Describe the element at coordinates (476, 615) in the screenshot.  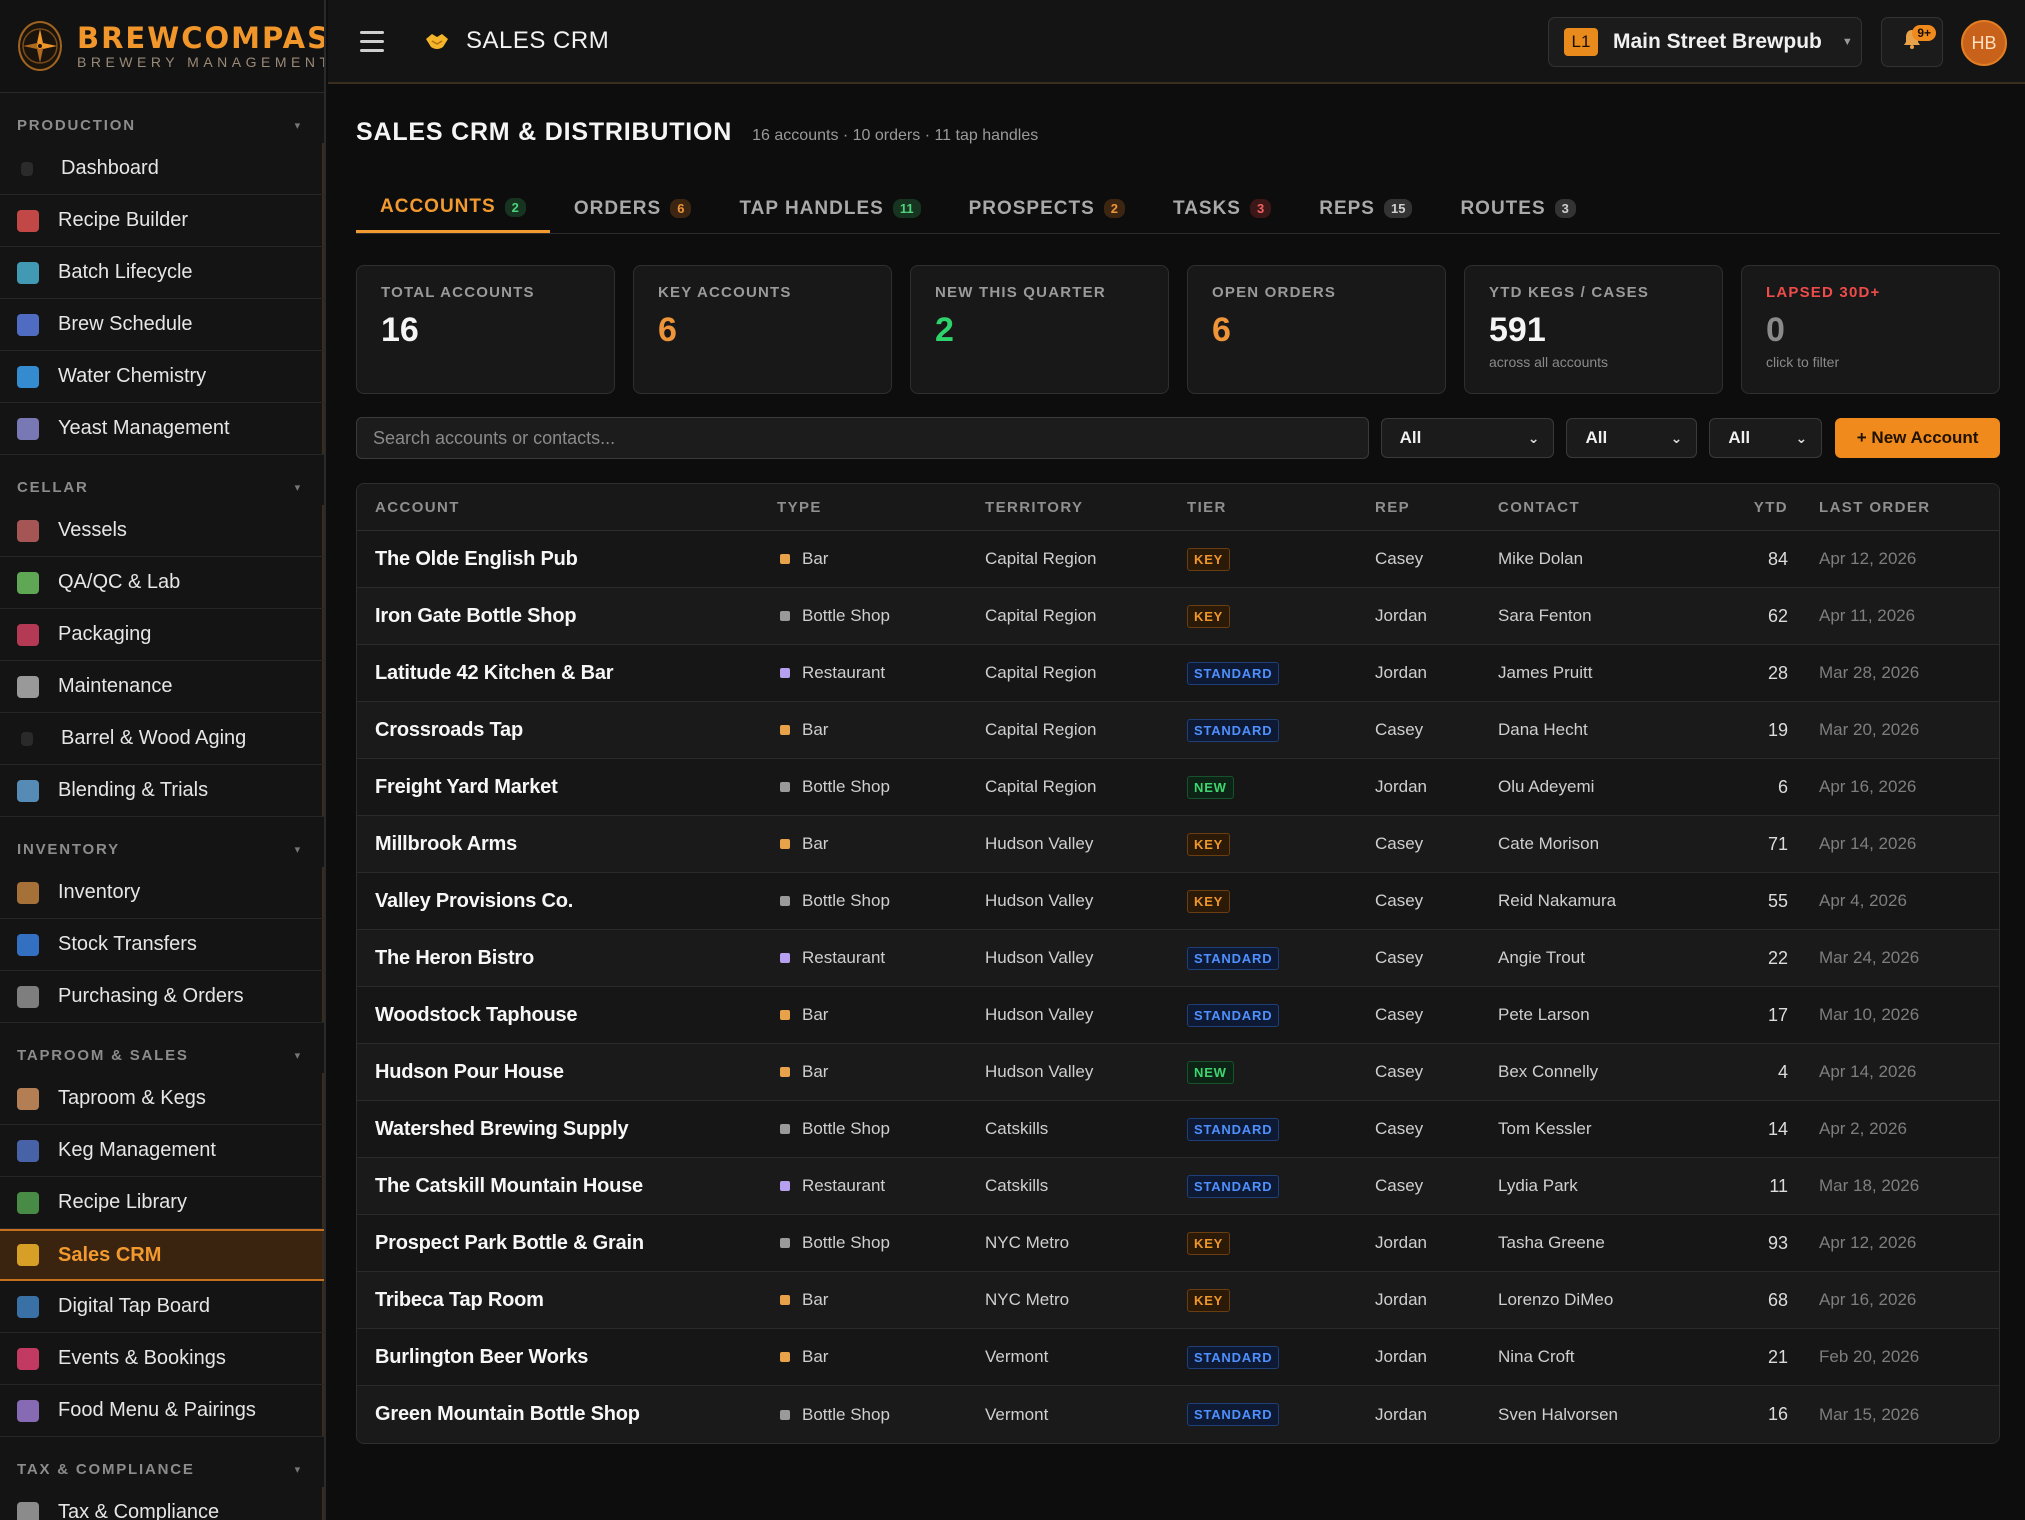
I see `account-name-link: Iron Gate Bottle Shop` at that location.